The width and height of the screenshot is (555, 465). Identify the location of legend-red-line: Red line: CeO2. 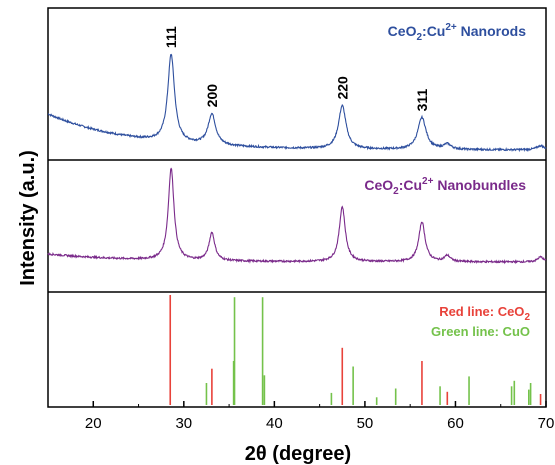
(484, 313).